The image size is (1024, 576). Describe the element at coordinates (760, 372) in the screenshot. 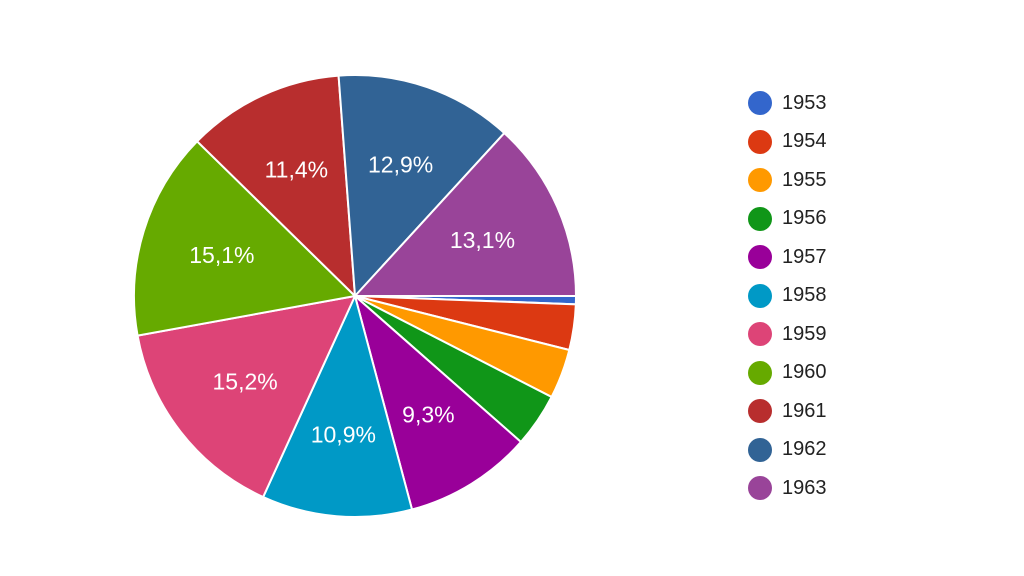

I see `legend-swatch-1960` at that location.